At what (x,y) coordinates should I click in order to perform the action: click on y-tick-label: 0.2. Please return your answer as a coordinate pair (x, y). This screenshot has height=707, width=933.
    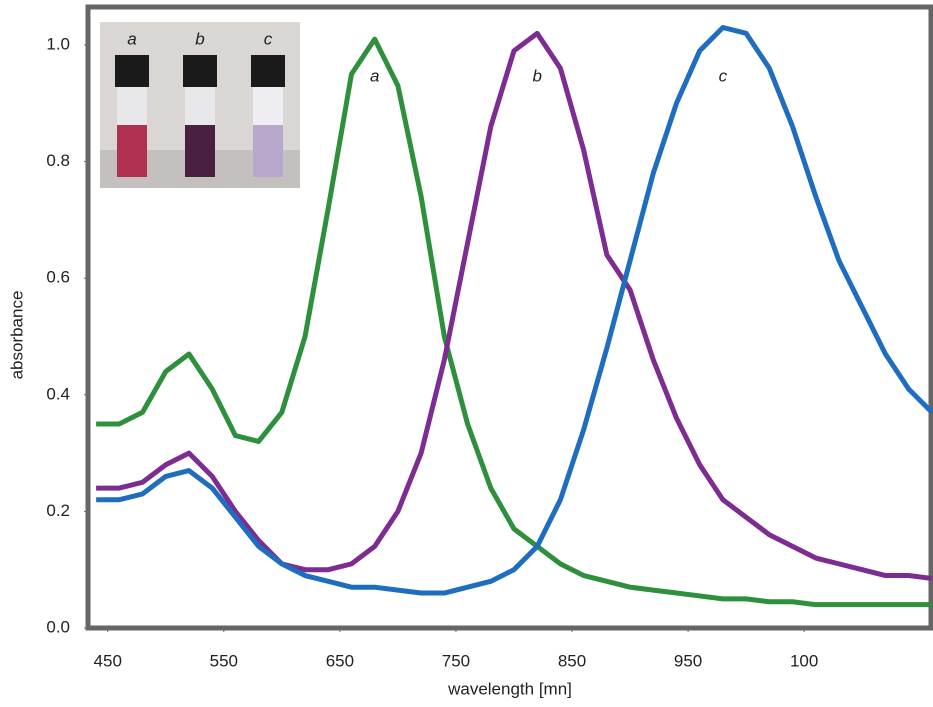
    Looking at the image, I should click on (58, 510).